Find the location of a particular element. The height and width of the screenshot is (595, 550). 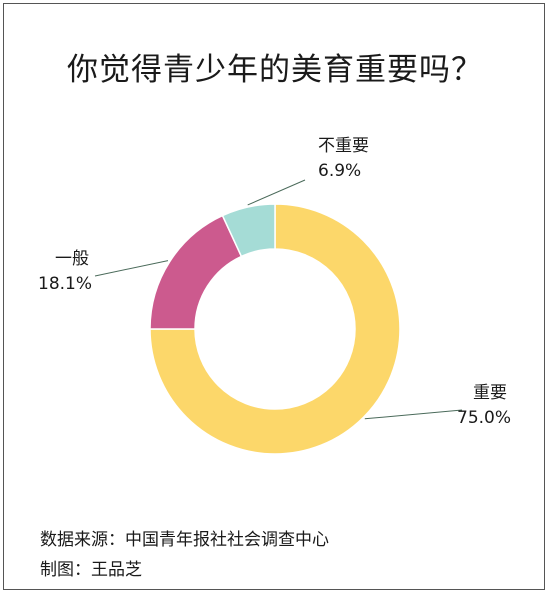

slice-value-label: 75.0% is located at coordinates (484, 418).